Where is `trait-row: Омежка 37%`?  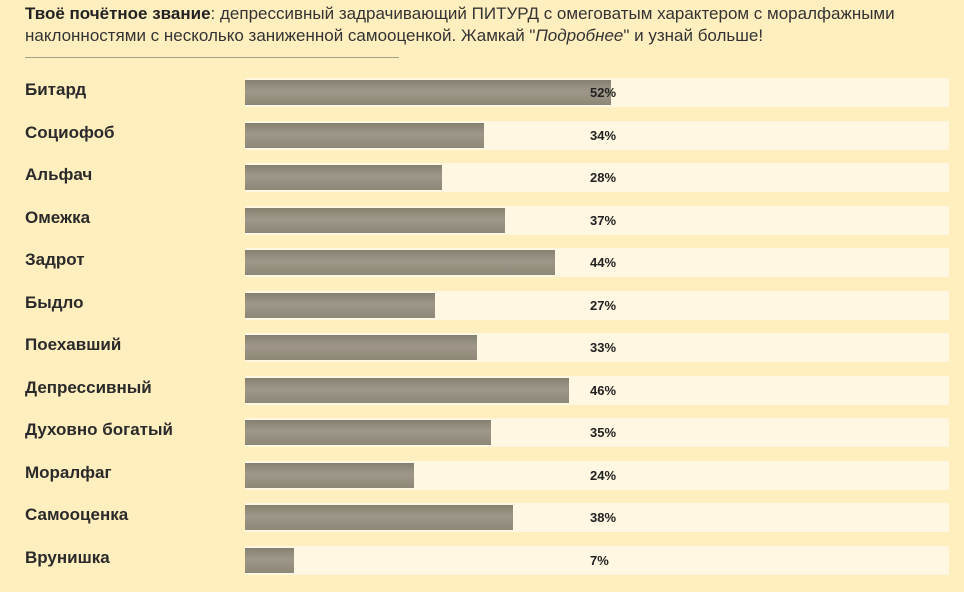
trait-row: Омежка 37% is located at coordinates (482, 220).